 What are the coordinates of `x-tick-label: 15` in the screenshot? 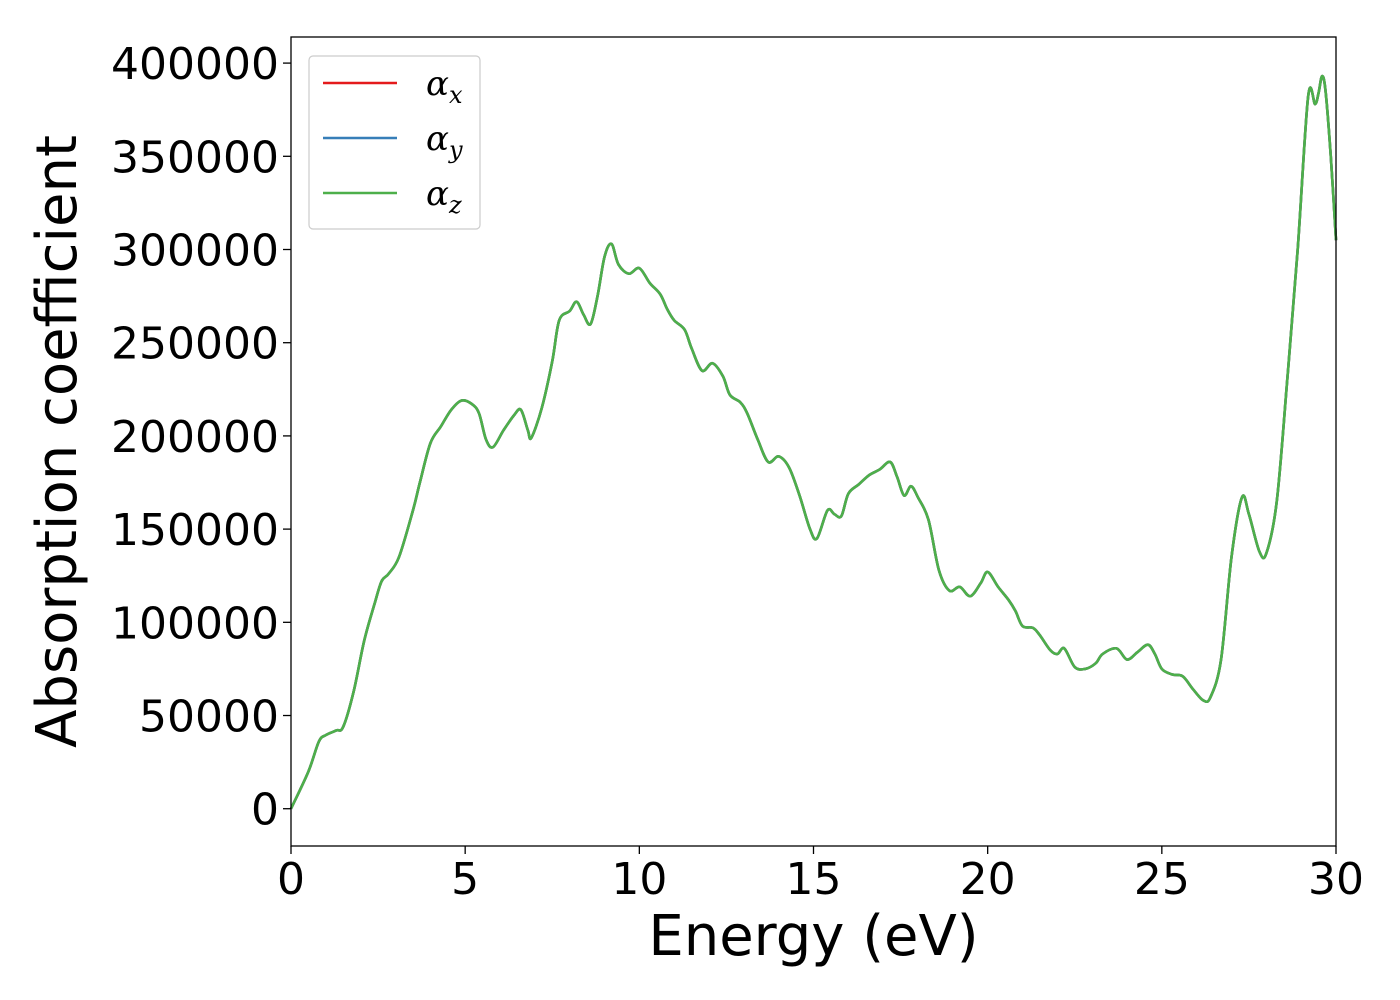 It's located at (814, 879).